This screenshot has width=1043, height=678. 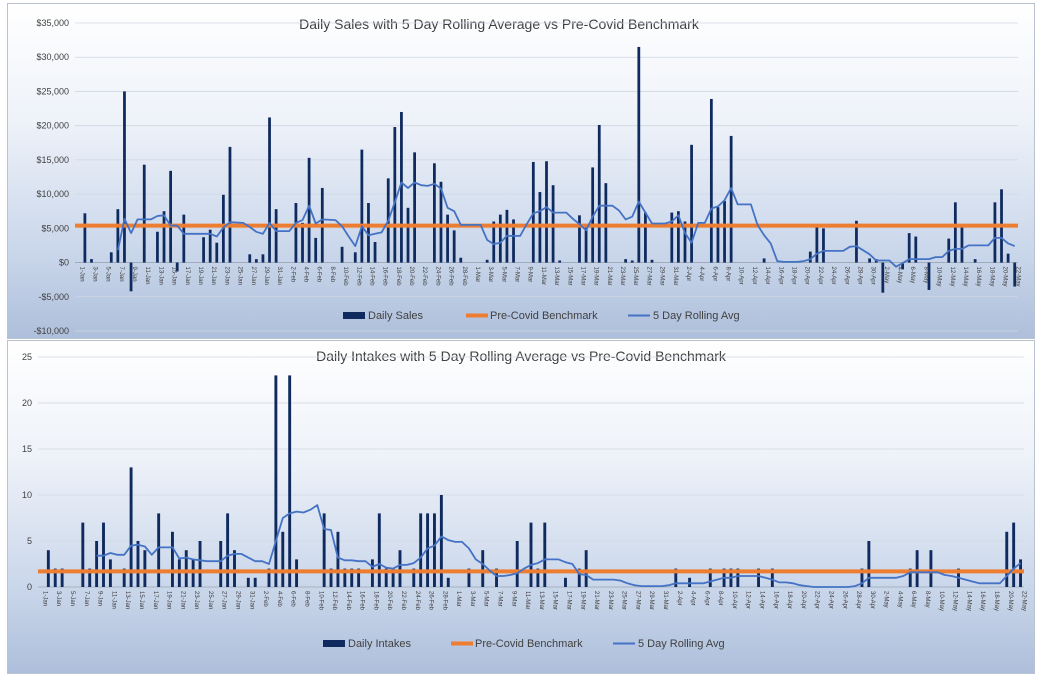 I want to click on bar-28-apr, so click(x=856, y=241).